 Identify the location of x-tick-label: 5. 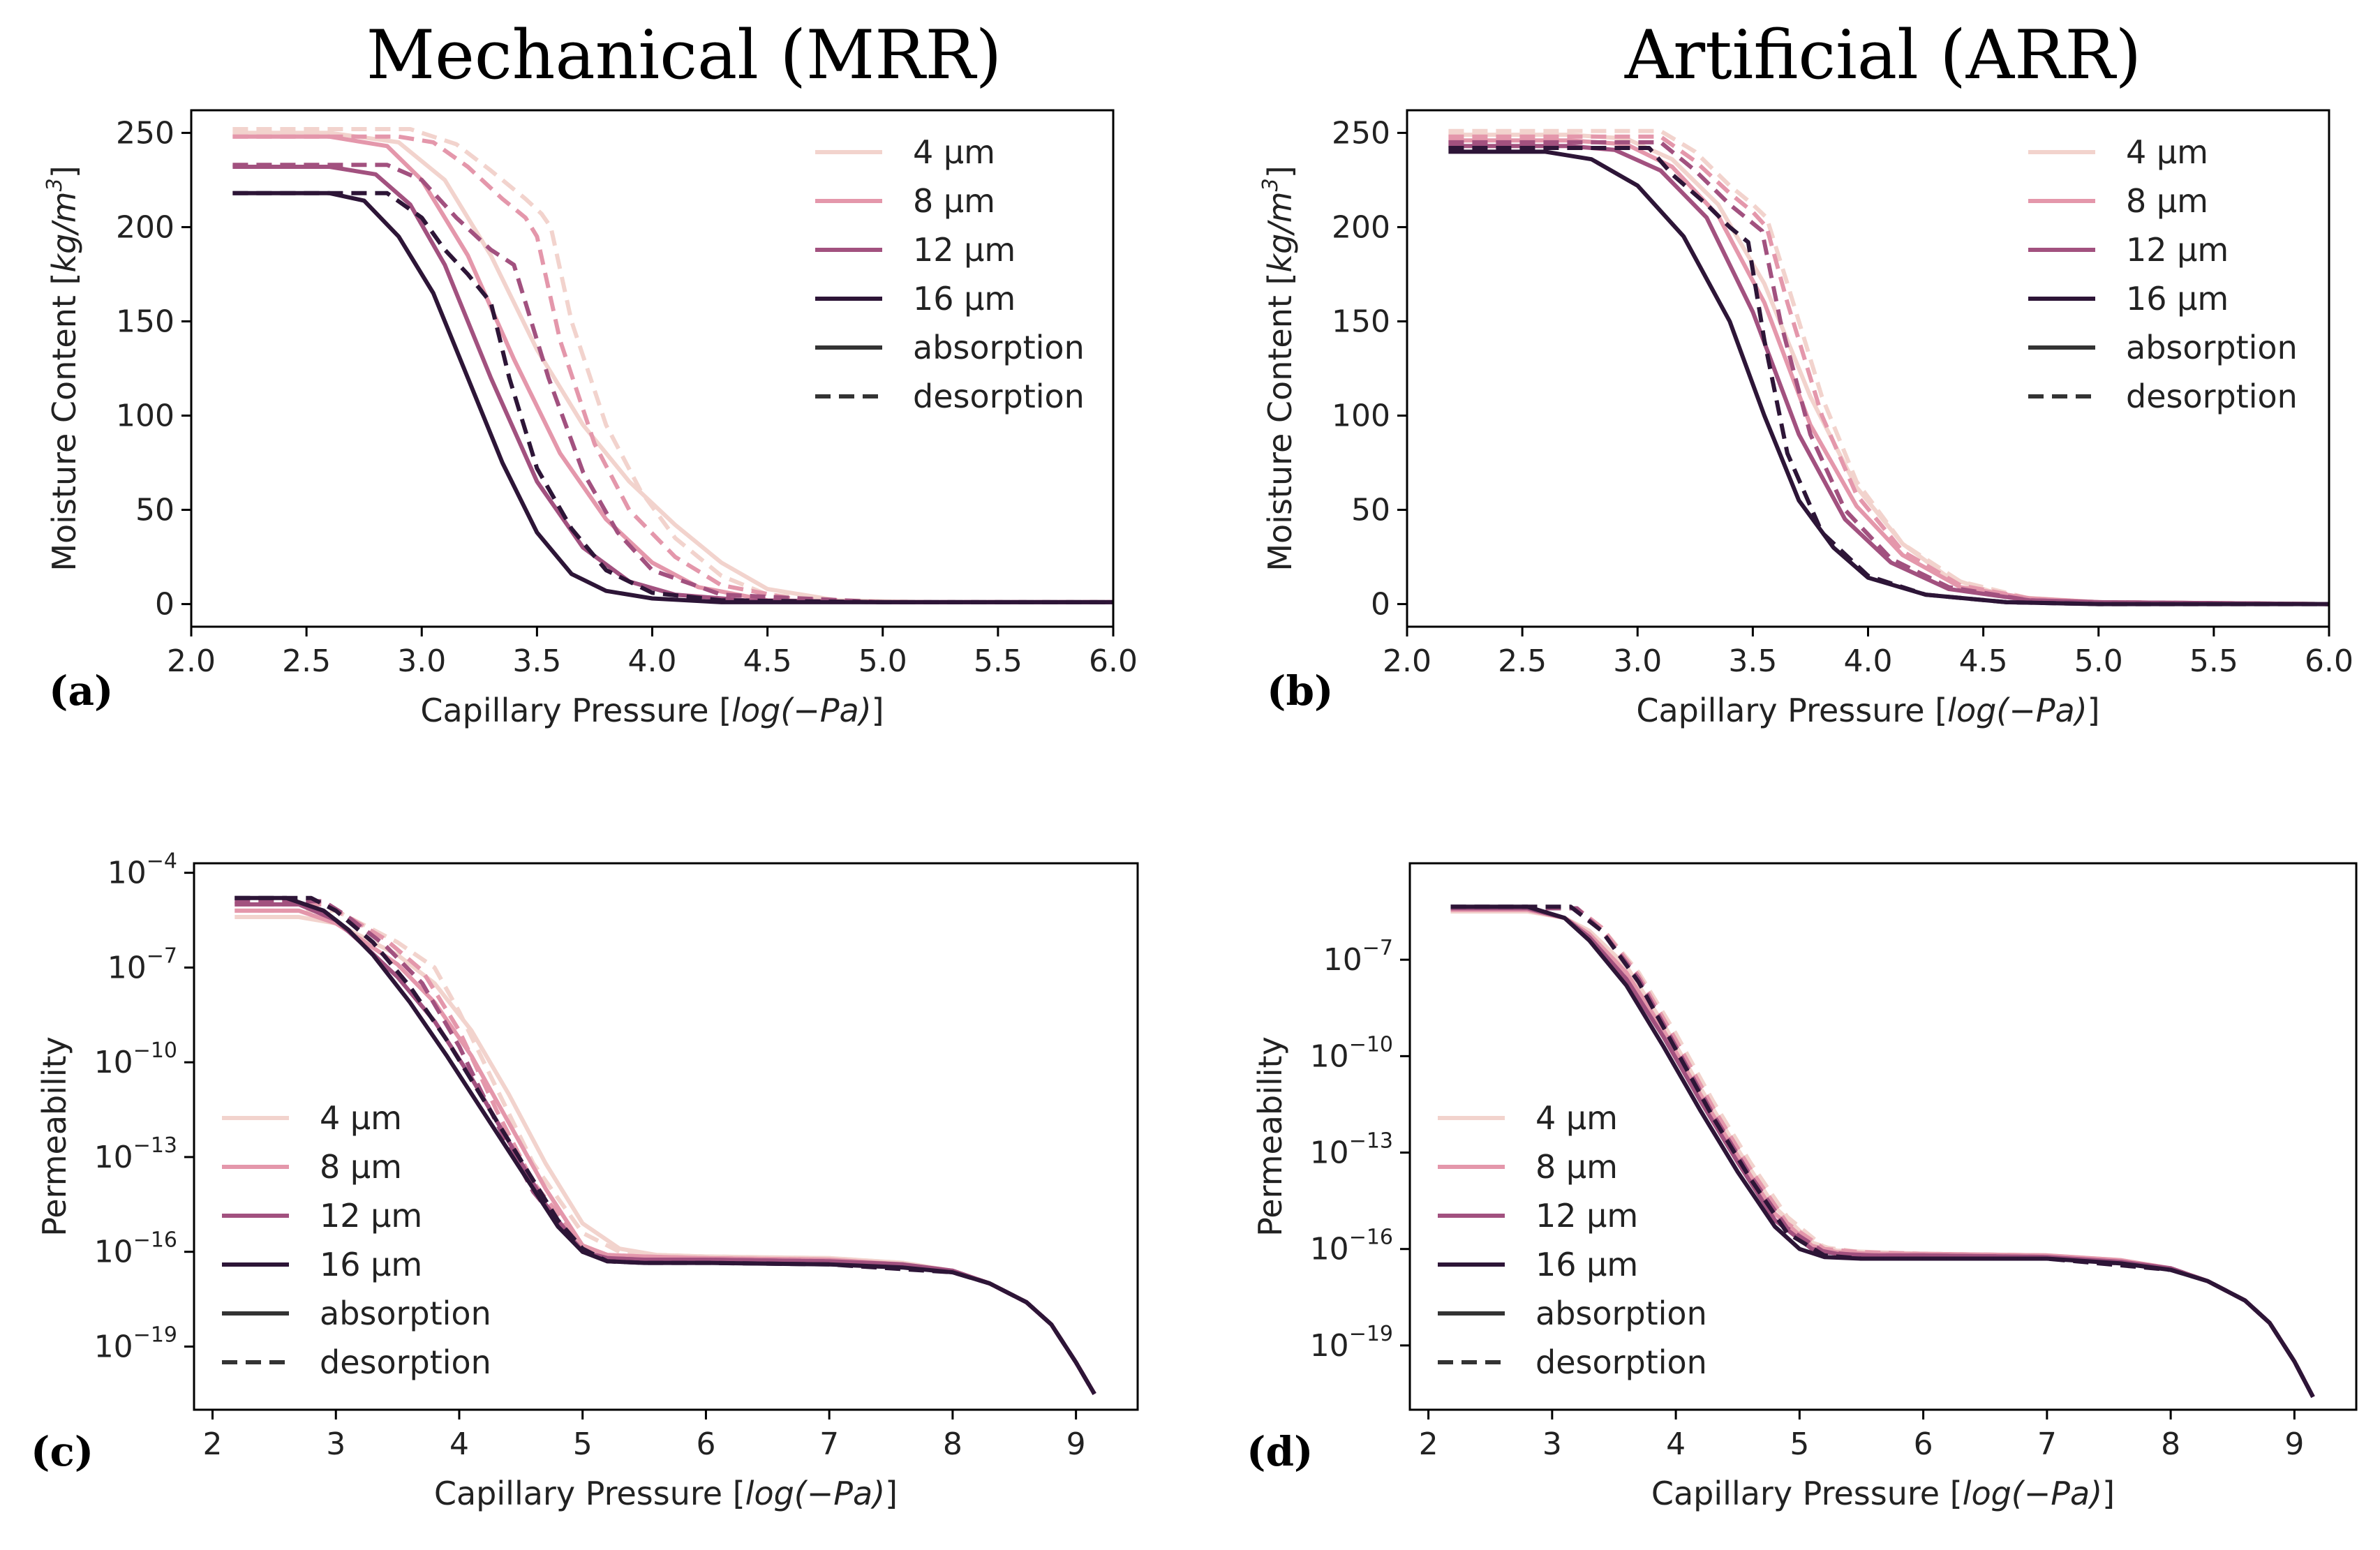
(583, 1444).